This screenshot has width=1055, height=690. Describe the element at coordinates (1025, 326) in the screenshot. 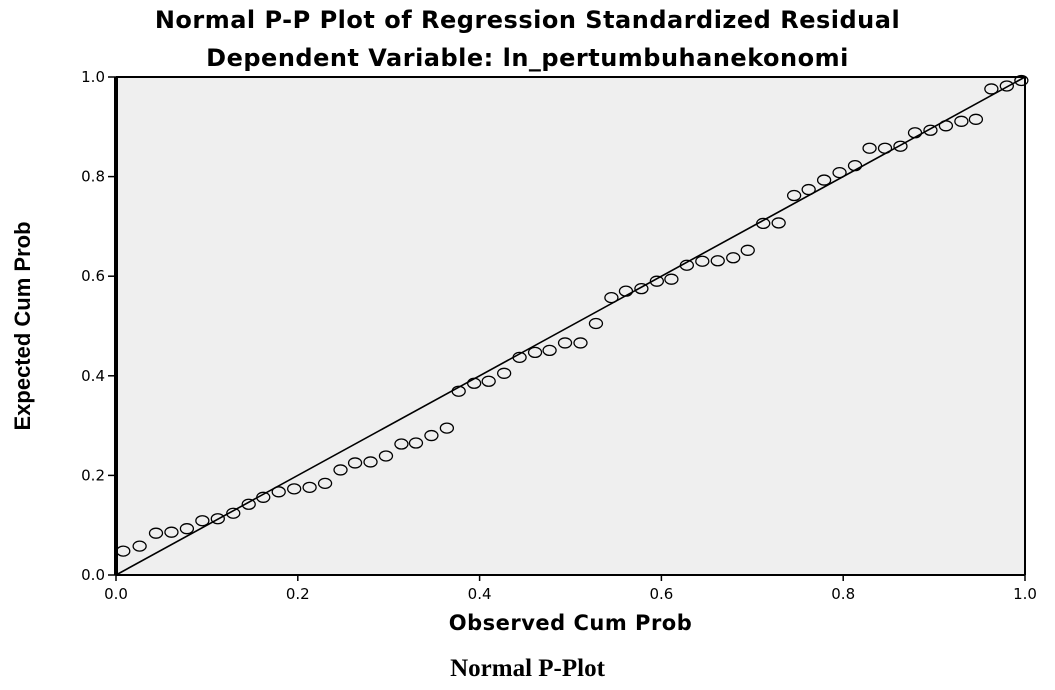

I see `right-frame-line` at that location.